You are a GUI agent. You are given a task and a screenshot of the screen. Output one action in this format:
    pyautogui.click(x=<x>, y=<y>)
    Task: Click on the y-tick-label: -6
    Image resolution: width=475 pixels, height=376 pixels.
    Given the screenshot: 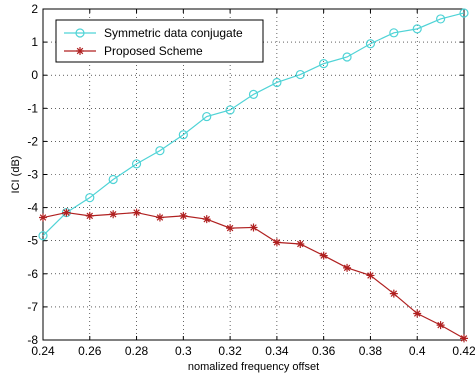 What is the action you would take?
    pyautogui.click(x=32, y=274)
    